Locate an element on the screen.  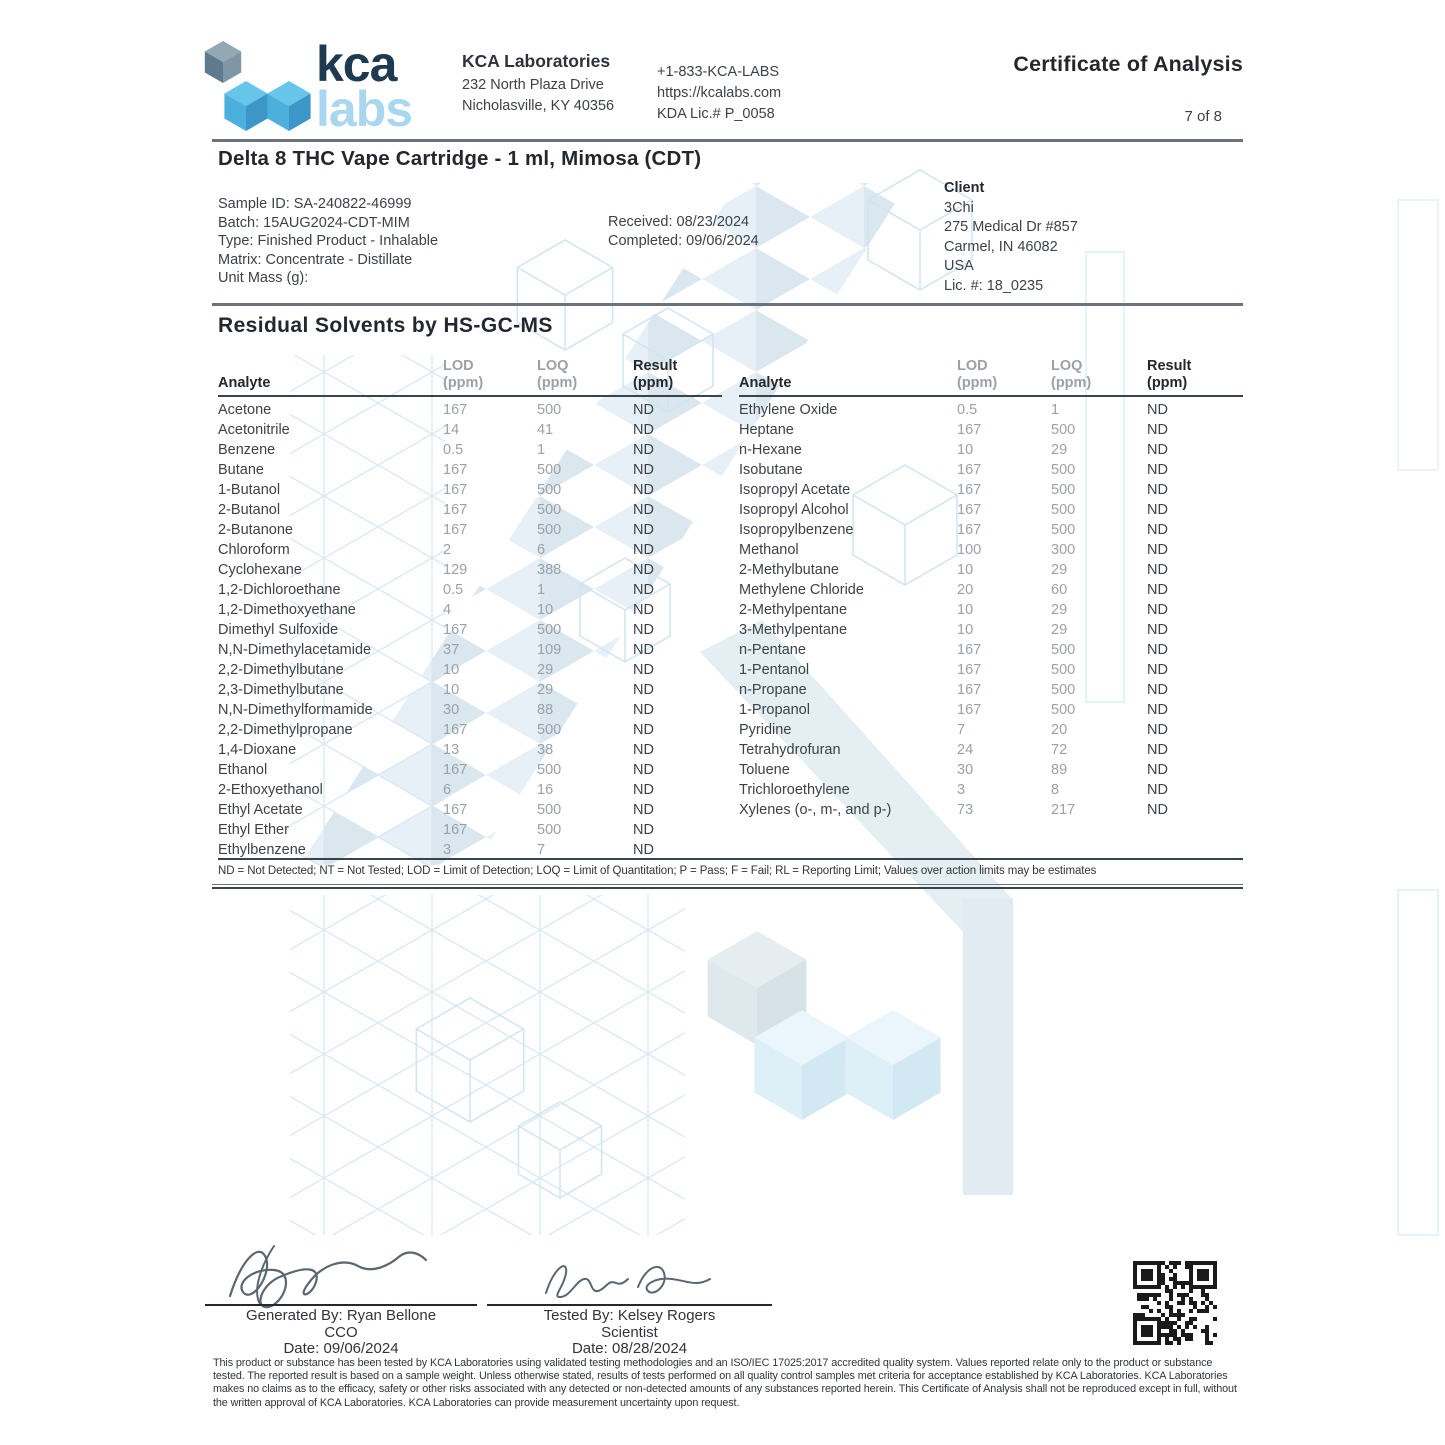
table-bottom-rule is located at coordinates (730, 859).